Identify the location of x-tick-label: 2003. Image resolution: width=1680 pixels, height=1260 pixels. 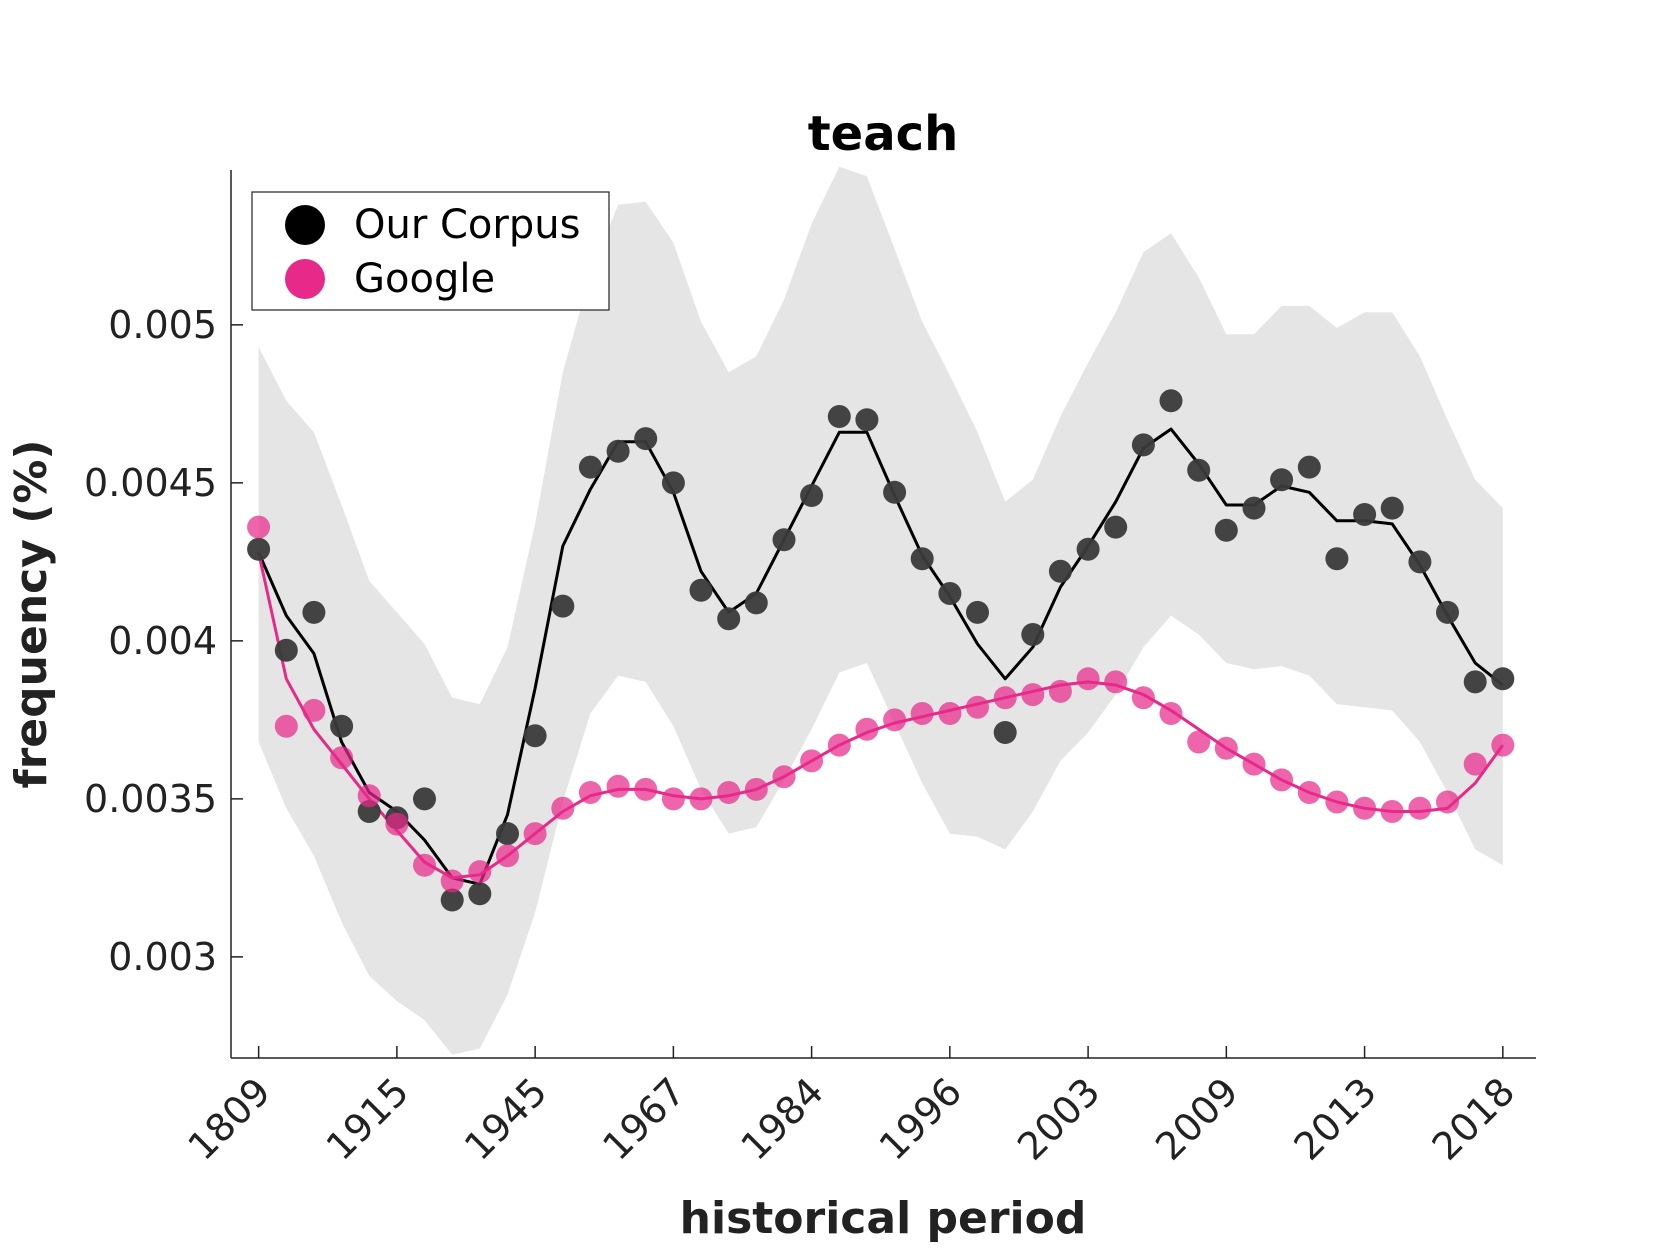
(1059, 1119).